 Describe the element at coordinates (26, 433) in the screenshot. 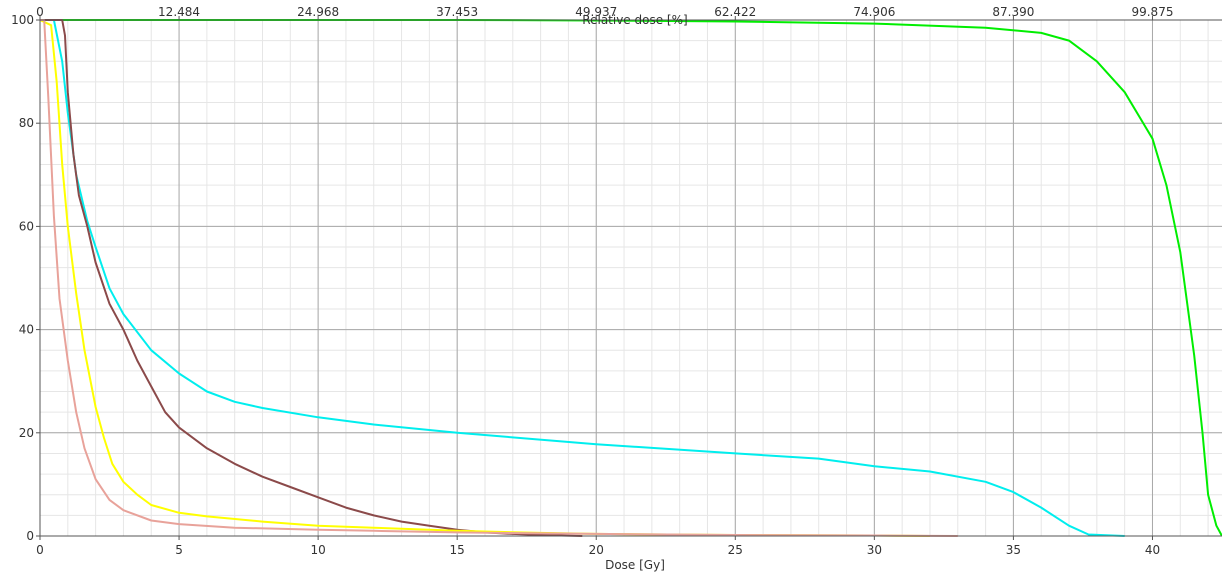

I see `y-tick-label: 20` at that location.